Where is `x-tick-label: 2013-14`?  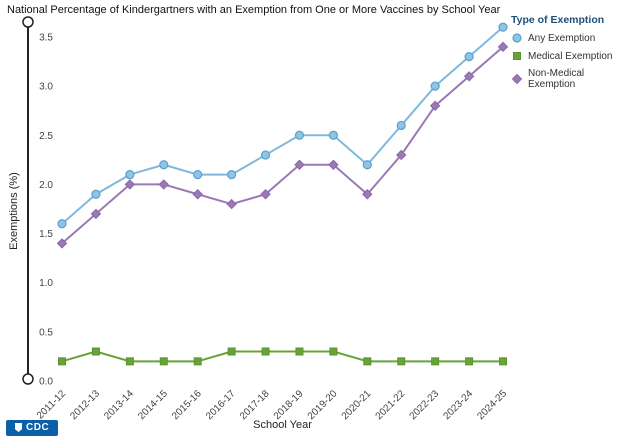 x-tick-label: 2013-14 is located at coordinates (119, 405).